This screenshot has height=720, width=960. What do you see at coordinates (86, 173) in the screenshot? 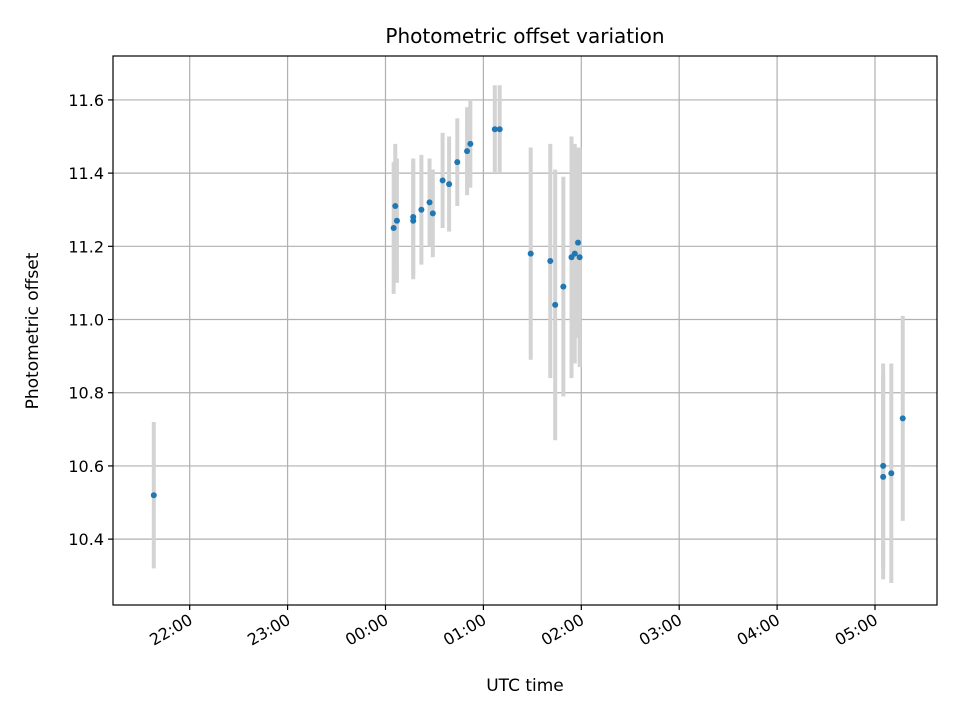
I see `y-tick-label: 11.4` at bounding box center [86, 173].